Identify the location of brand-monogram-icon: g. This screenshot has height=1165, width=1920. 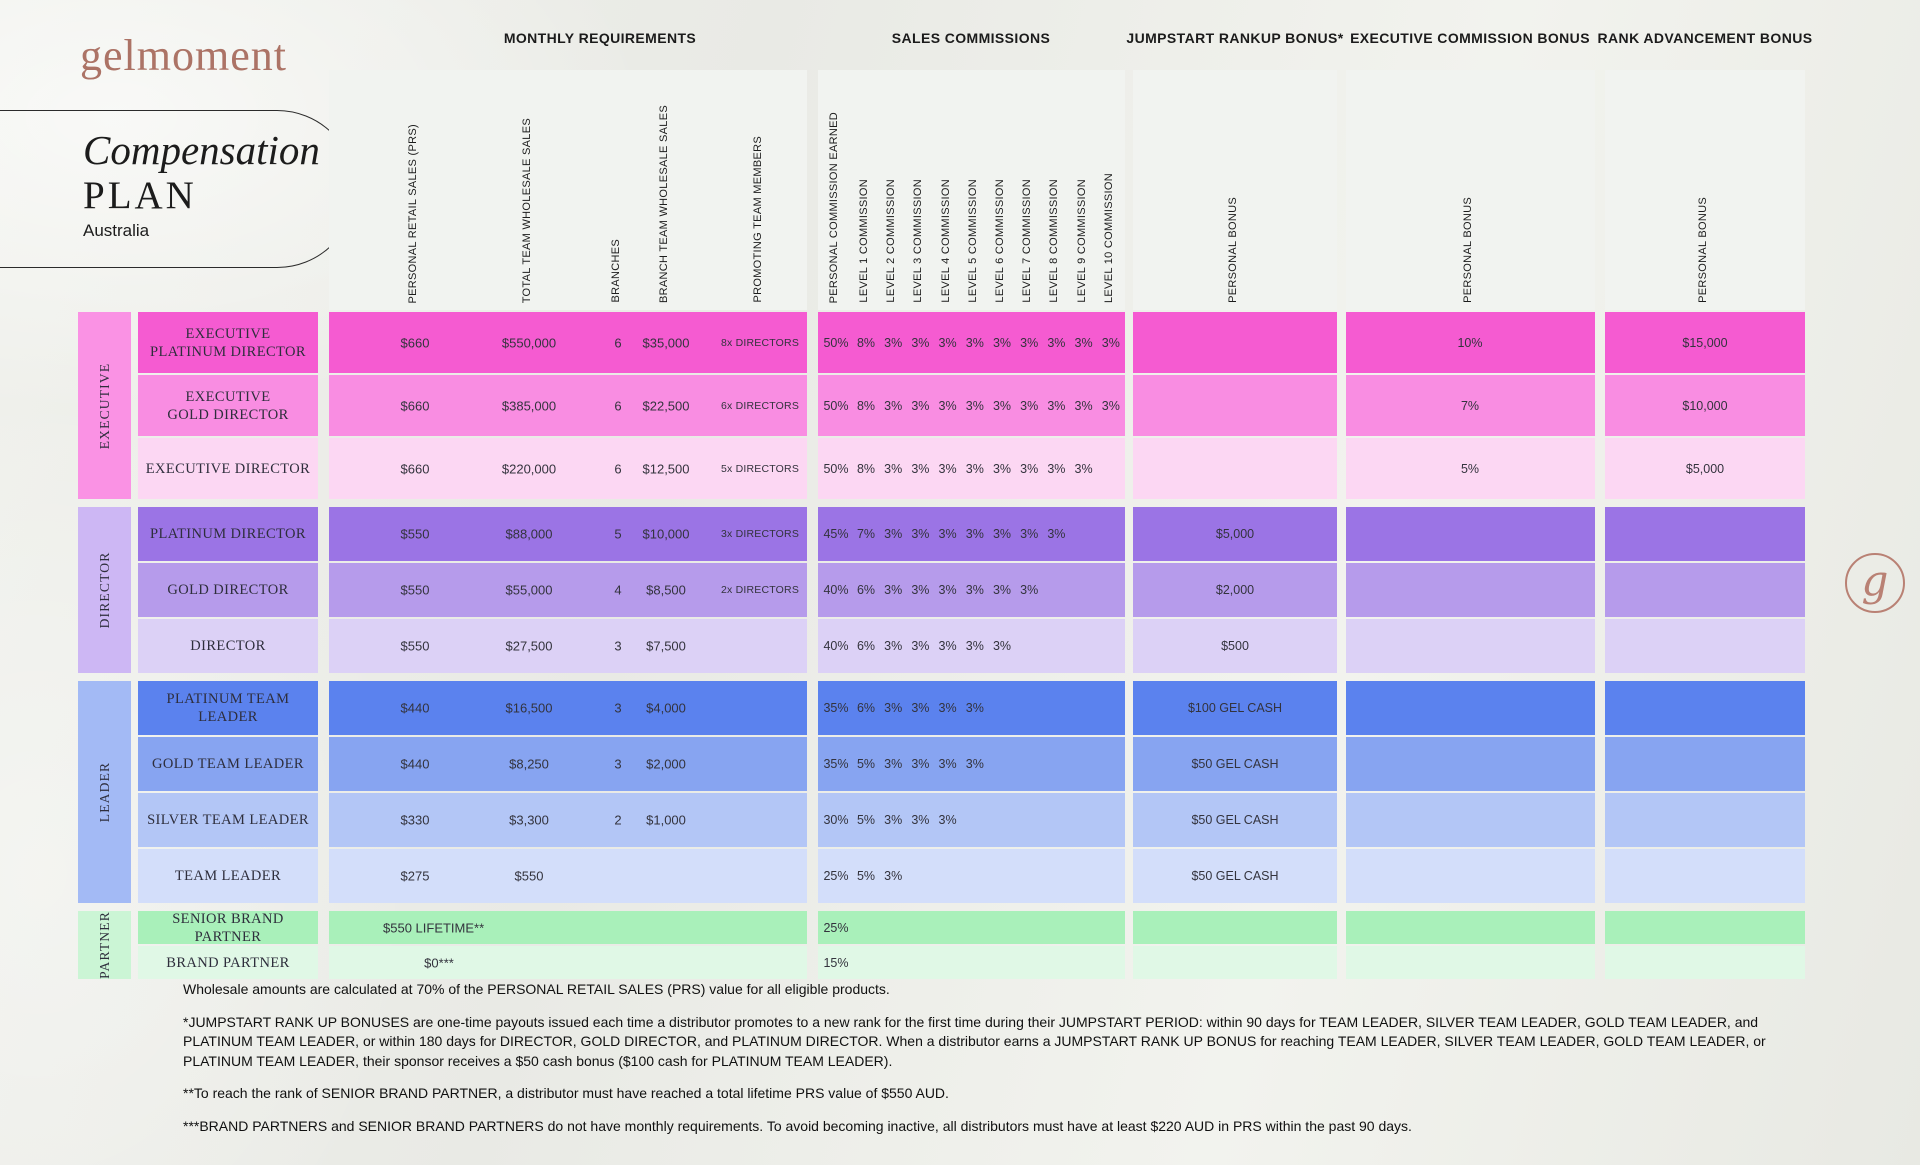
(1875, 583).